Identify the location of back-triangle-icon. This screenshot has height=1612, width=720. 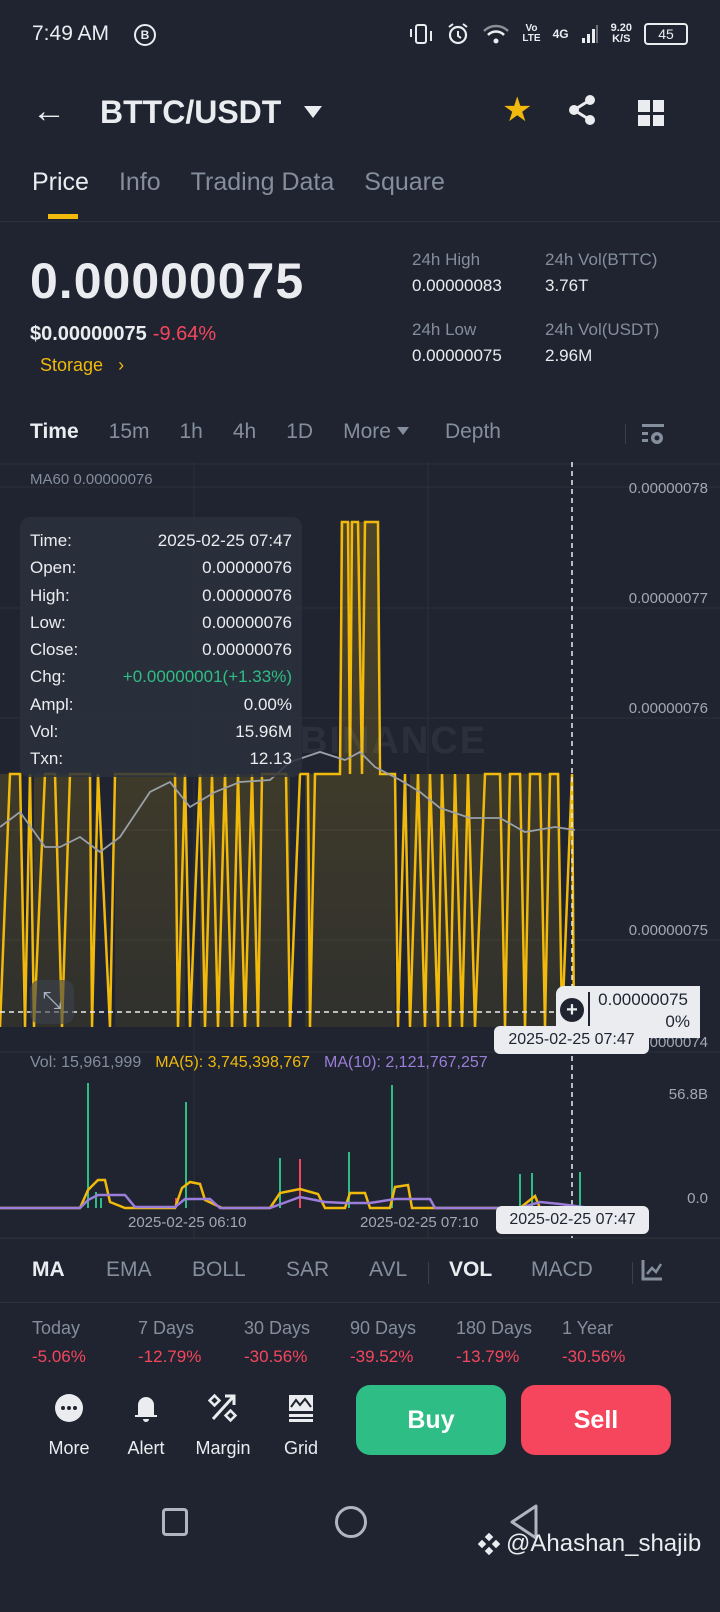
(524, 1522).